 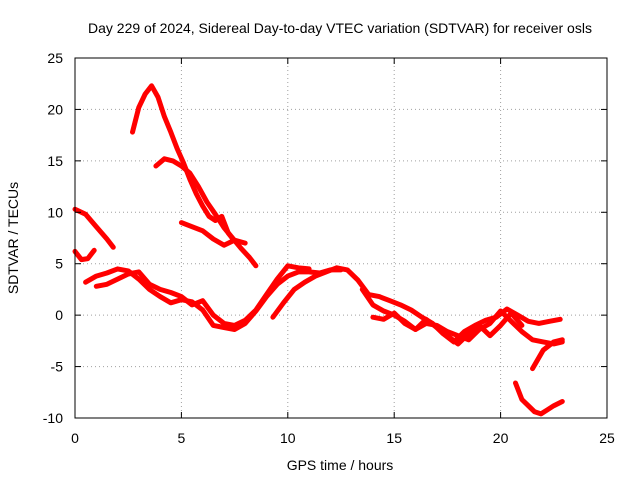 What do you see at coordinates (501, 438) in the screenshot?
I see `x-tick-label: 20` at bounding box center [501, 438].